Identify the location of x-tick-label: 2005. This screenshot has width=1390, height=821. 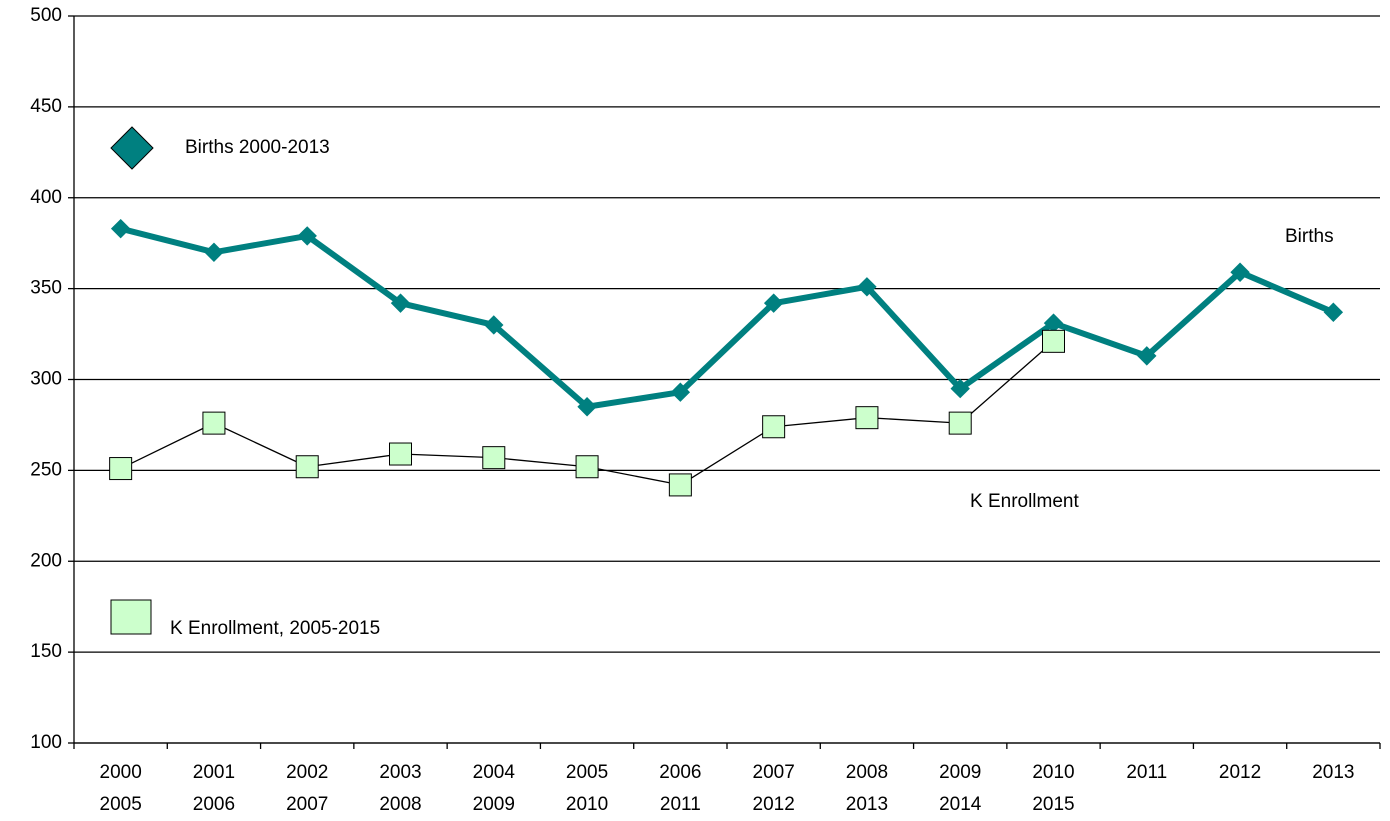
(587, 772).